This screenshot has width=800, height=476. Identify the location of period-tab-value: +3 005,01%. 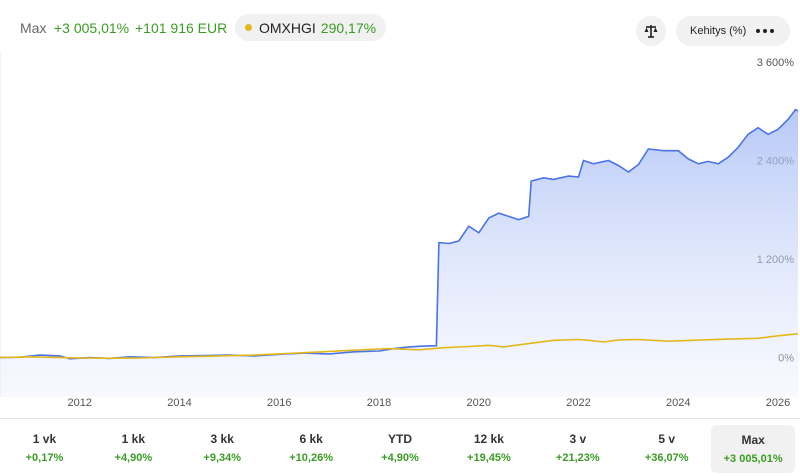
(753, 459).